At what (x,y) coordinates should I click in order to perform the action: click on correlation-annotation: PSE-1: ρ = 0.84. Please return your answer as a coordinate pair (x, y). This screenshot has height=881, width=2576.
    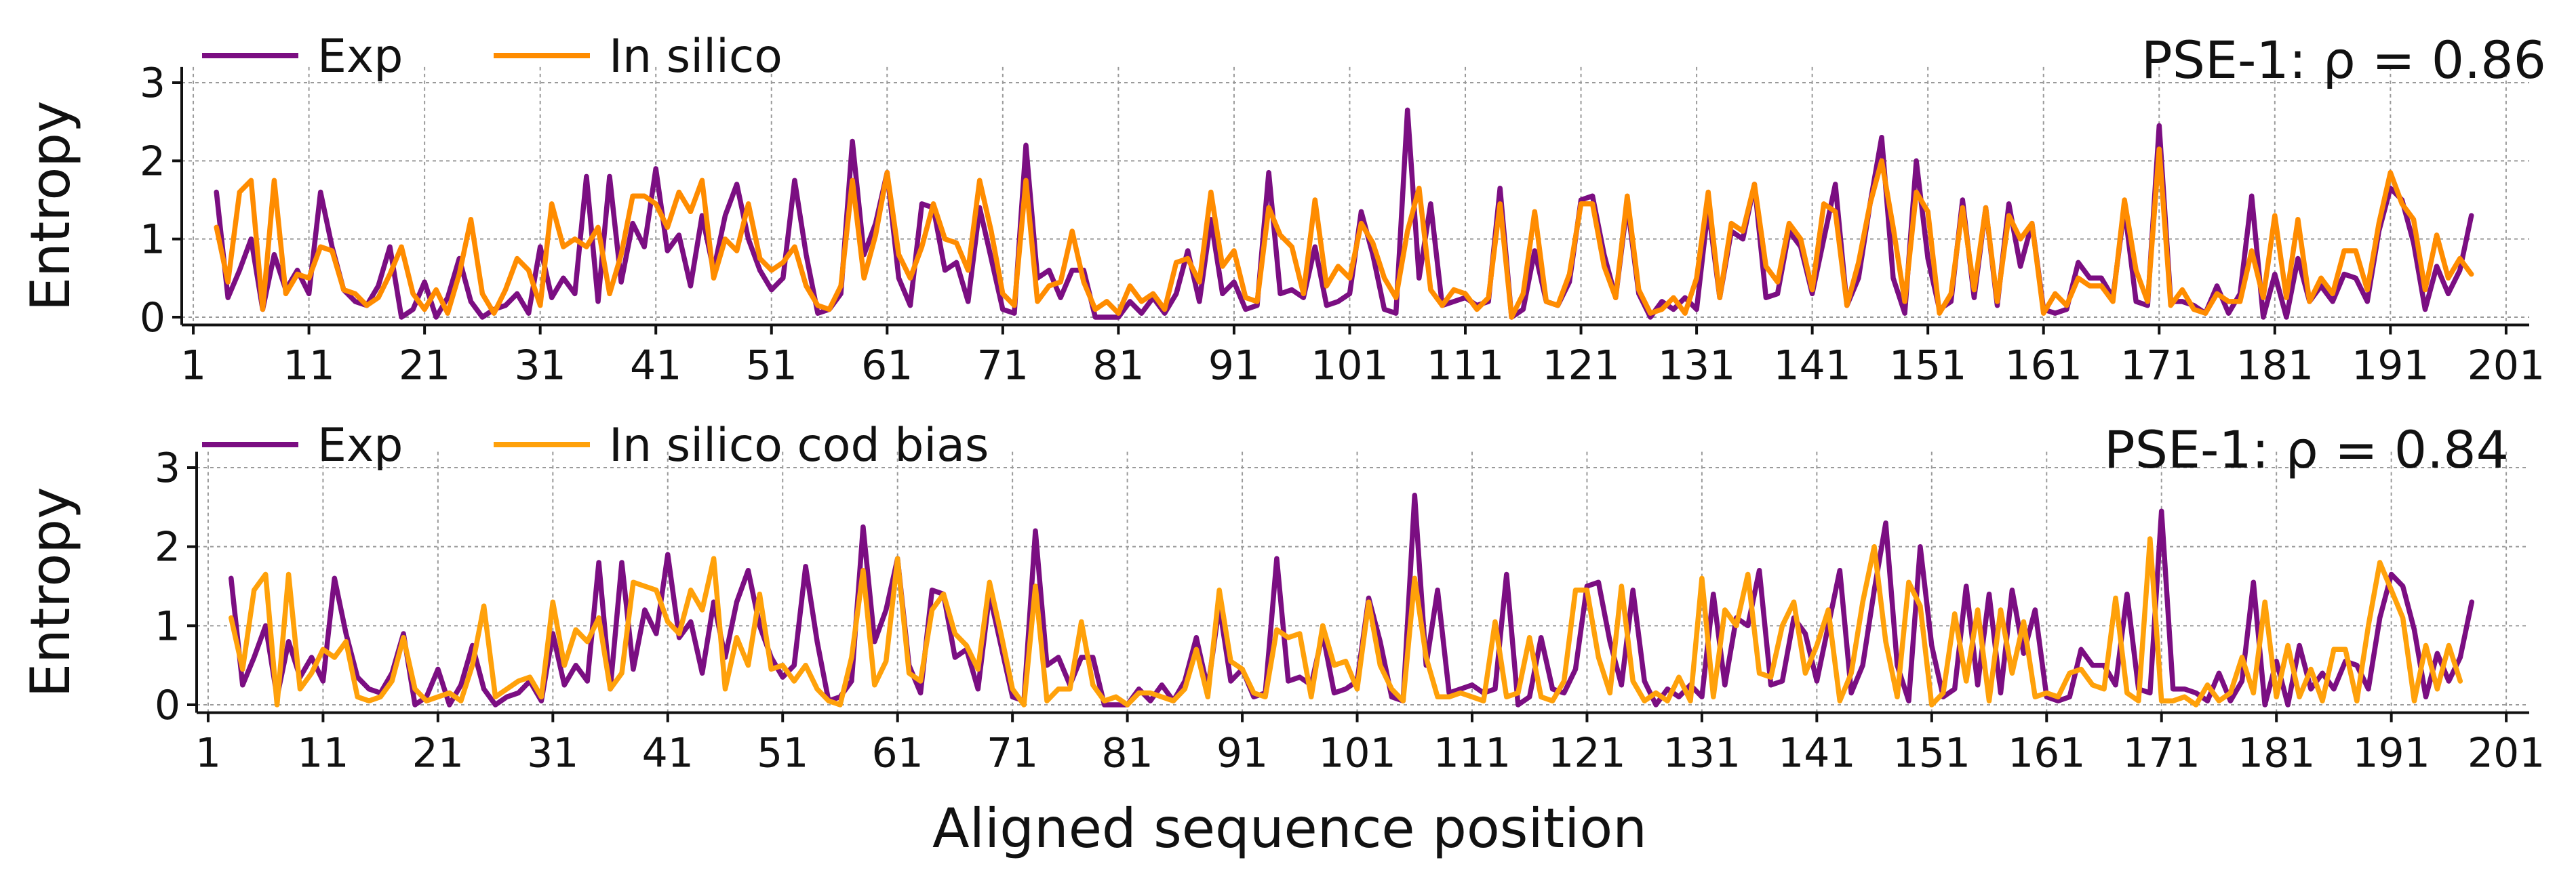
    Looking at the image, I should click on (2306, 450).